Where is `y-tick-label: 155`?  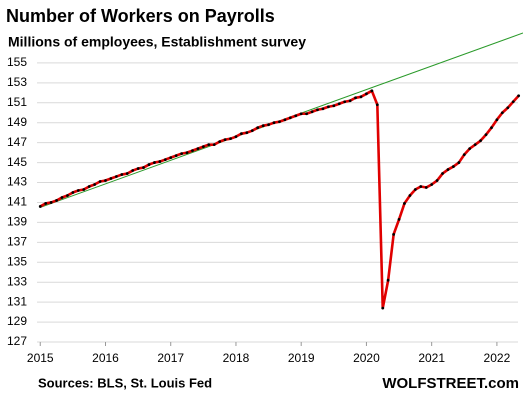
y-tick-label: 155 is located at coordinates (17, 62).